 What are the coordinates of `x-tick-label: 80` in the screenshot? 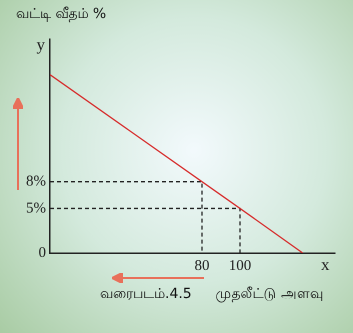 It's located at (202, 266).